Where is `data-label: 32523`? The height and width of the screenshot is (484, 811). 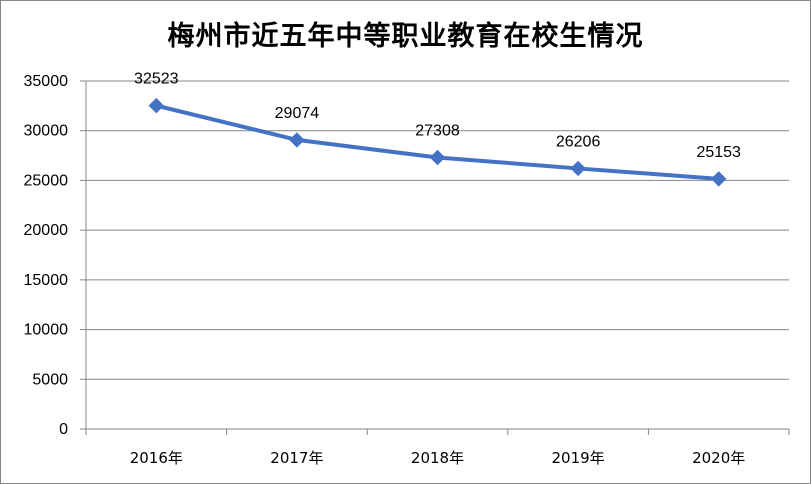 data-label: 32523 is located at coordinates (156, 79).